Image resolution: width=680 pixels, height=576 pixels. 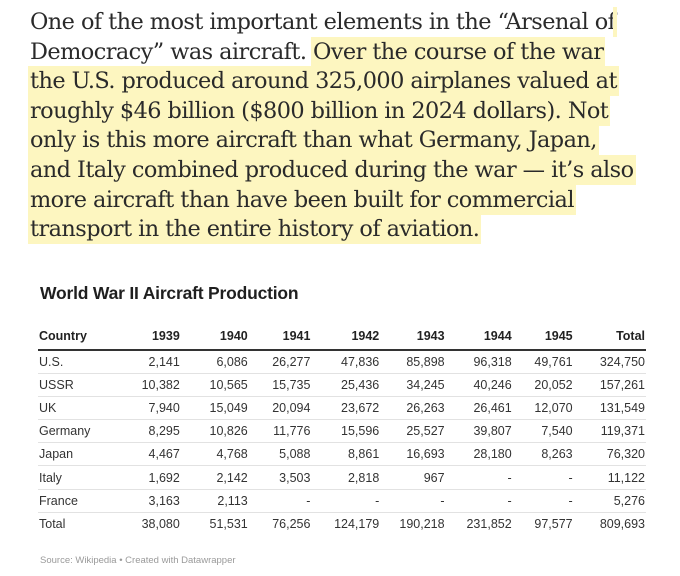 I want to click on value-cell: 5,276, so click(x=609, y=501).